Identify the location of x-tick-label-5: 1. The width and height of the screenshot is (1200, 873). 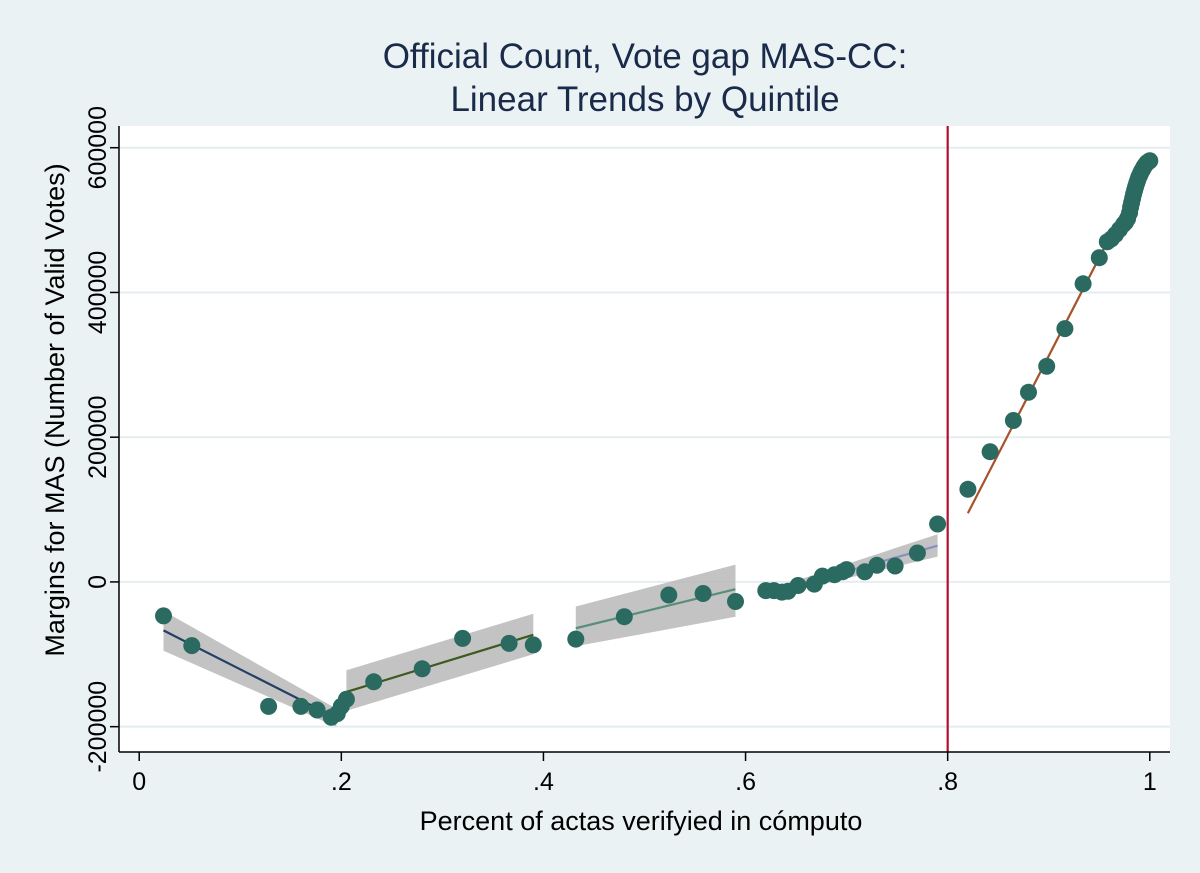
(1150, 782).